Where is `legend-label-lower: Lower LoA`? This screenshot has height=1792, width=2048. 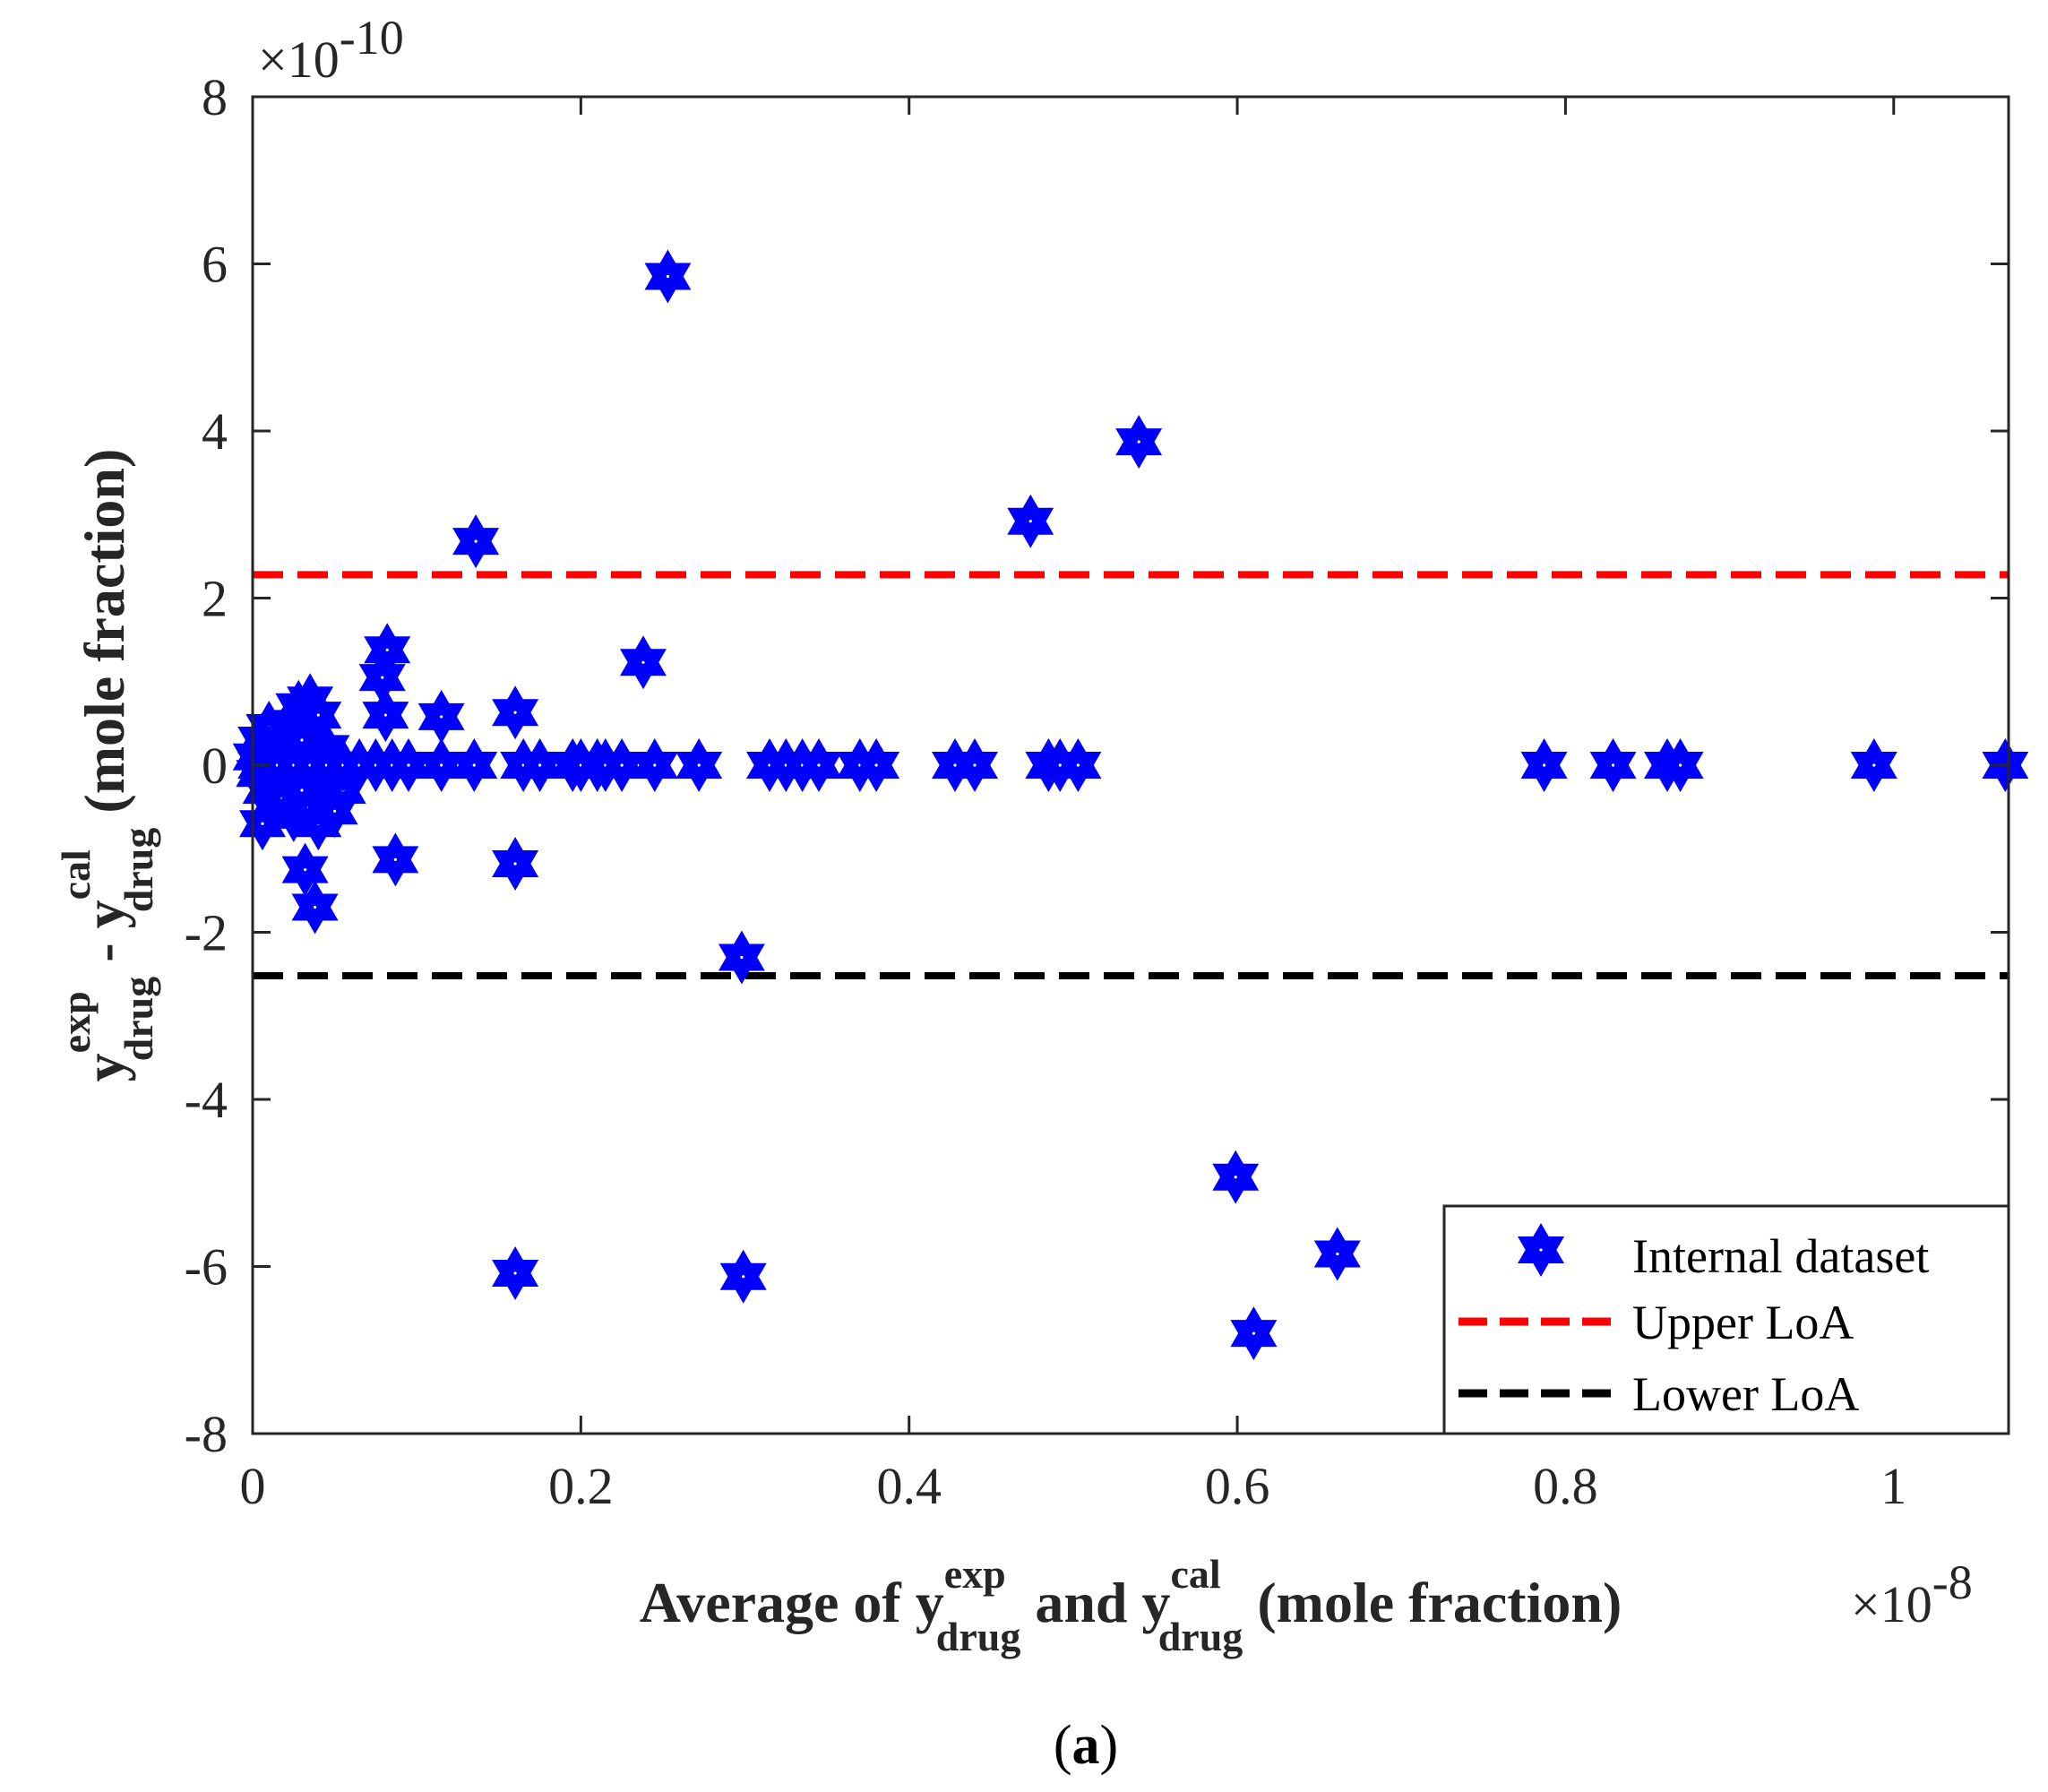 legend-label-lower: Lower LoA is located at coordinates (1745, 1394).